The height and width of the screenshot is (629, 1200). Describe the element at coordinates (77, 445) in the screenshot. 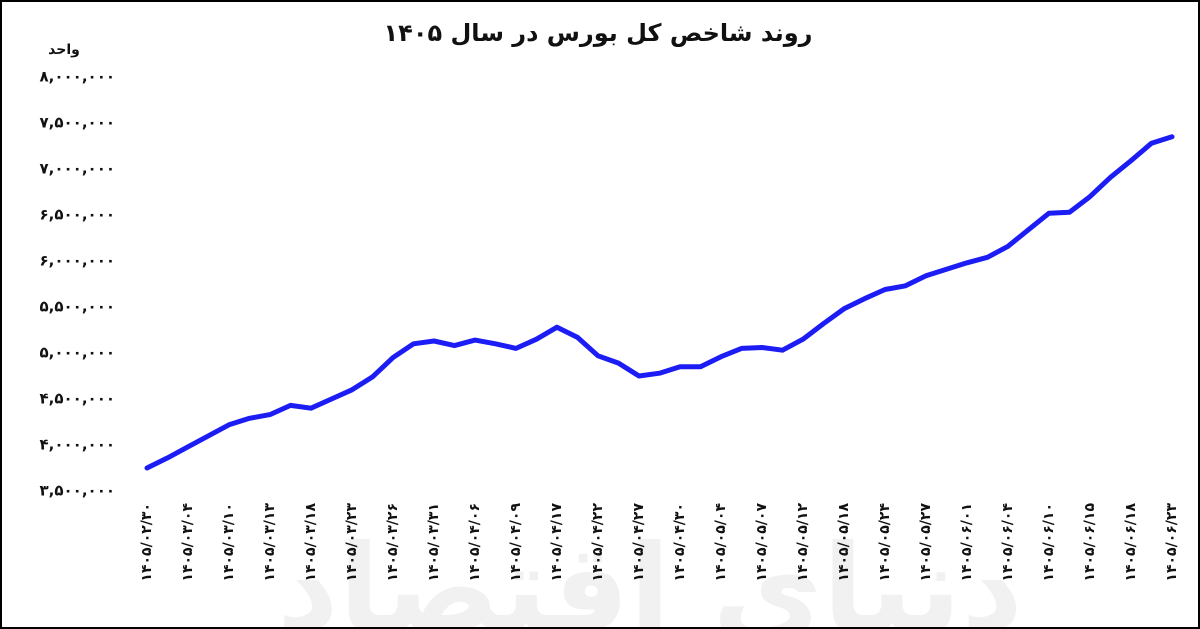

I see `y-tick-label: ۴,۰۰۰,۰۰۰` at that location.